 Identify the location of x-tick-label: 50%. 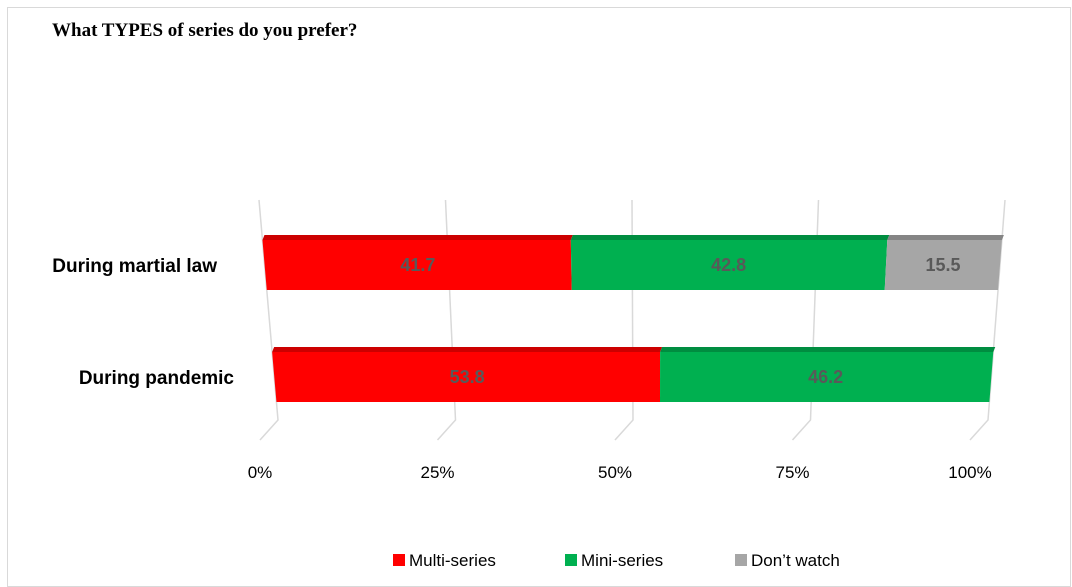
(615, 472).